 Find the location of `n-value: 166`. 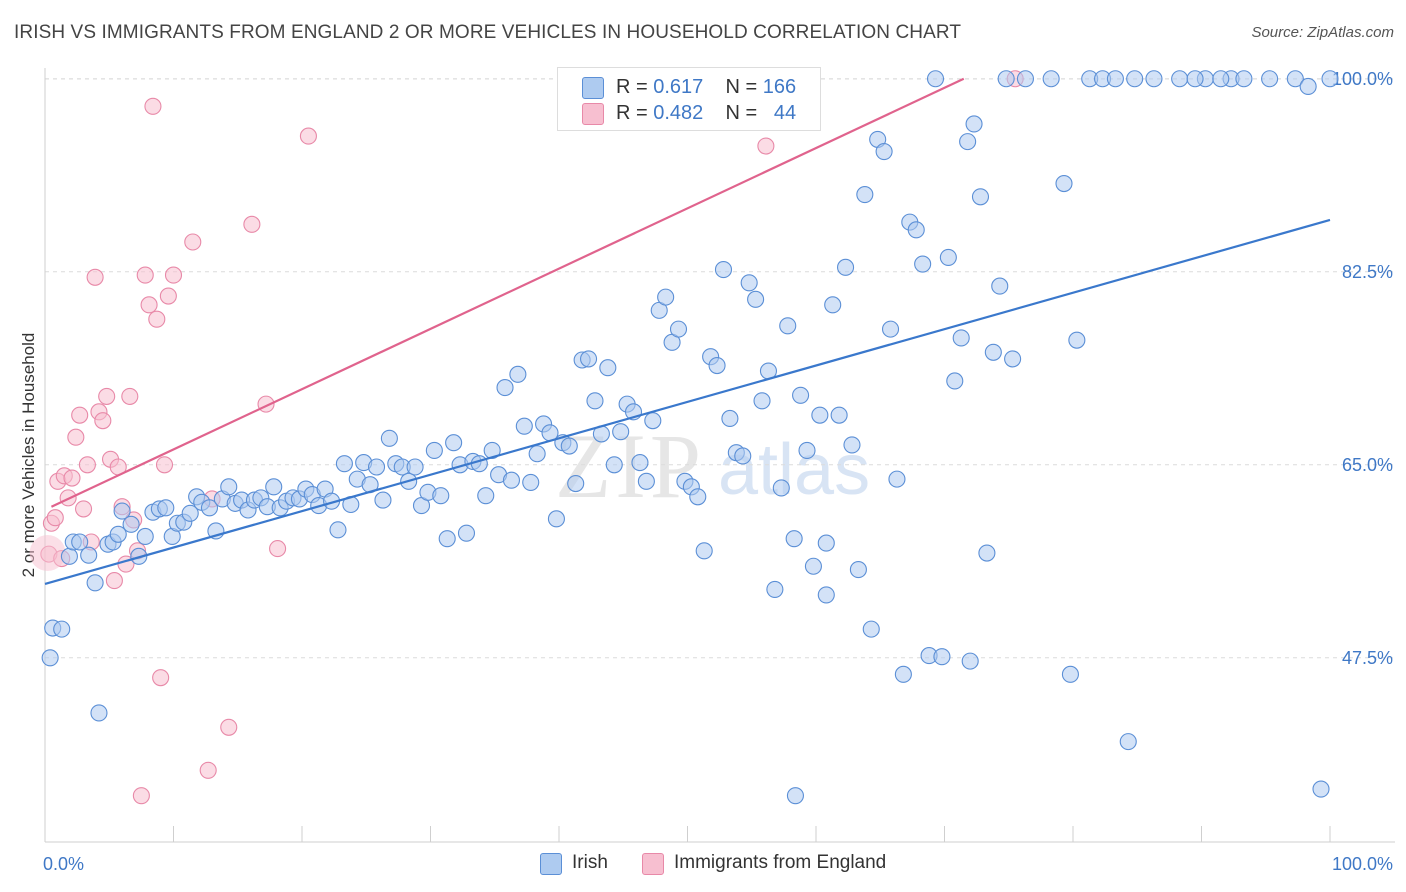

n-value: 166 is located at coordinates (779, 87).